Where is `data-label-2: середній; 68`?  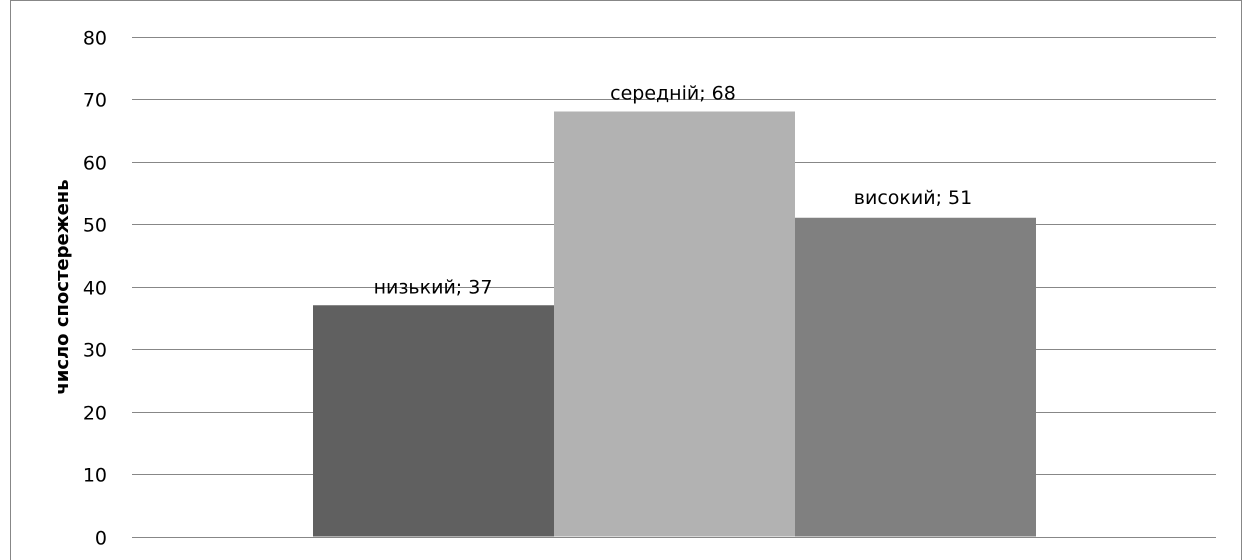
data-label-2: середній; 68 is located at coordinates (673, 94).